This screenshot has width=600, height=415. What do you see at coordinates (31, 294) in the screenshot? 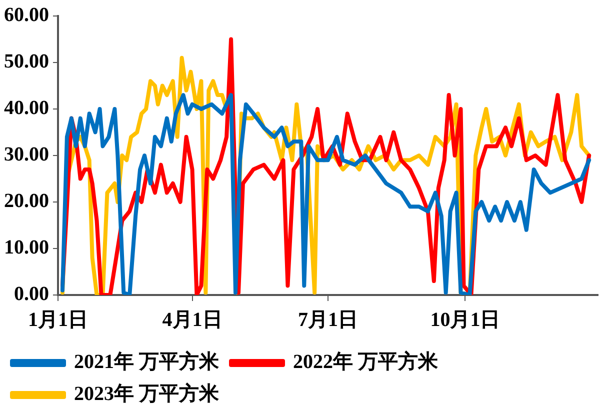
I see `y-tick-label: 0.00` at bounding box center [31, 294].